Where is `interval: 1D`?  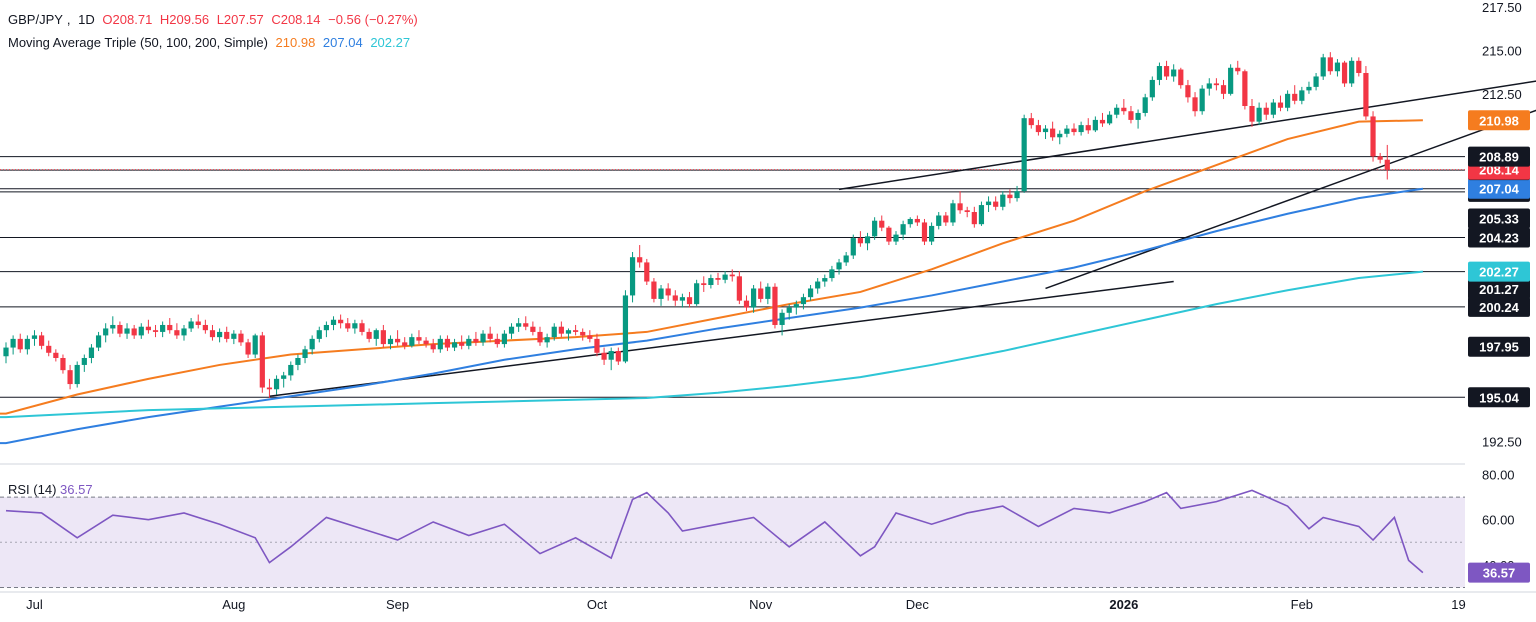 interval: 1D is located at coordinates (86, 19).